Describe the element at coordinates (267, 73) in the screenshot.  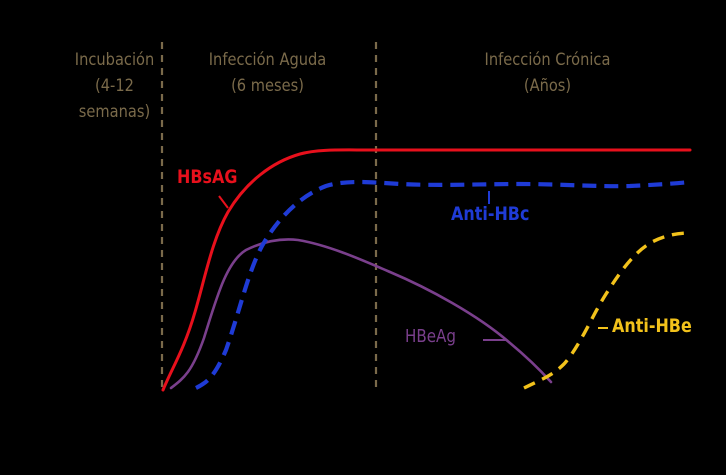
I see `phase-acute-label: Infección Aguda (6 meses)` at that location.